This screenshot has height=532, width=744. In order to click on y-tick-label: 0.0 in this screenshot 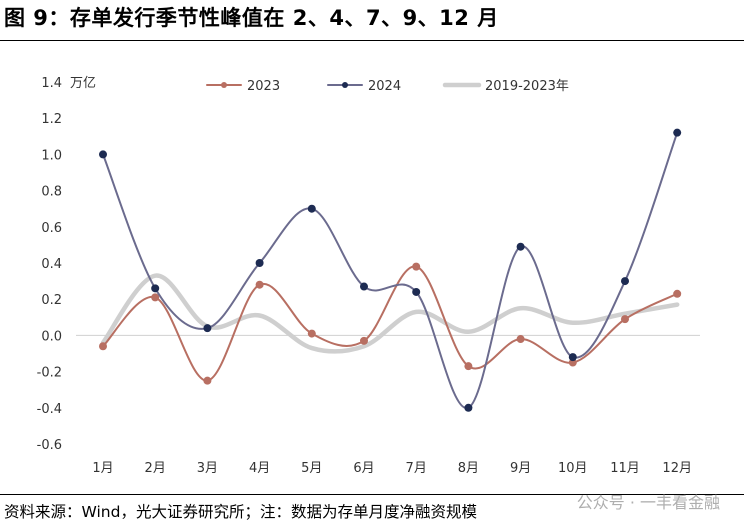, I will do `click(51, 336)`.